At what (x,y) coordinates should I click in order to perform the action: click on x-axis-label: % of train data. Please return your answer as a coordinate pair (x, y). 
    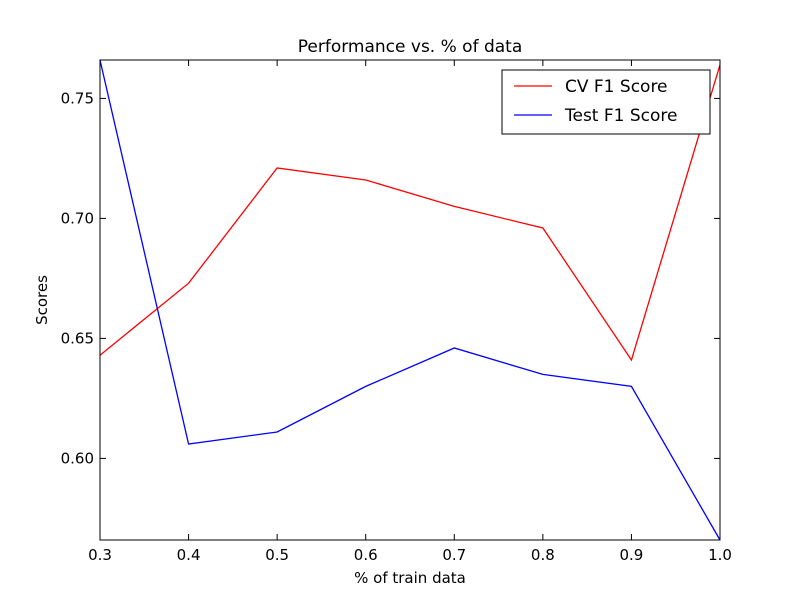
    Looking at the image, I should click on (410, 578).